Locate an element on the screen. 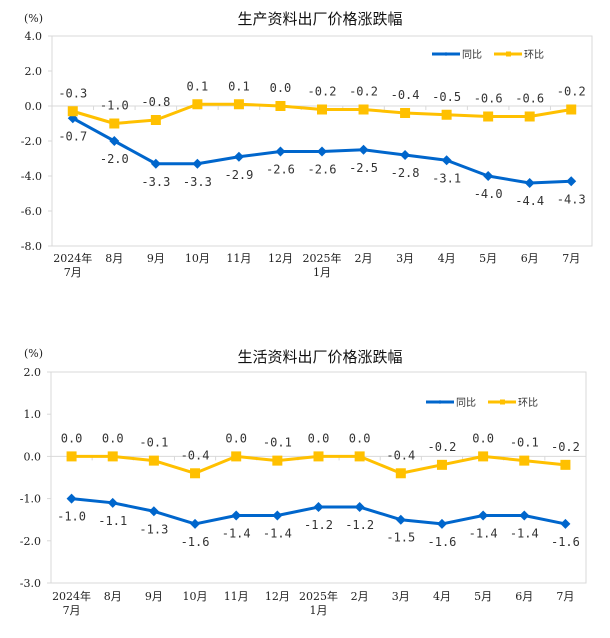 This screenshot has height=638, width=610. data-label: -1.2 is located at coordinates (318, 525).